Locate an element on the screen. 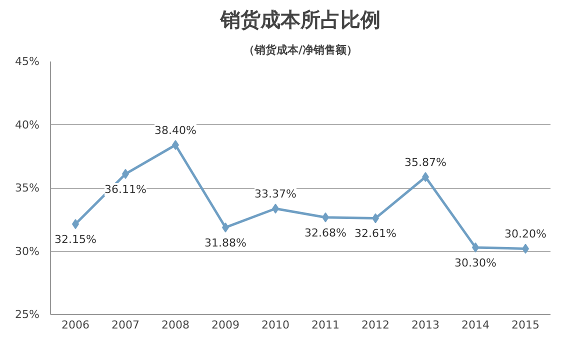 The height and width of the screenshot is (344, 570). data-label: 30.30% is located at coordinates (475, 263).